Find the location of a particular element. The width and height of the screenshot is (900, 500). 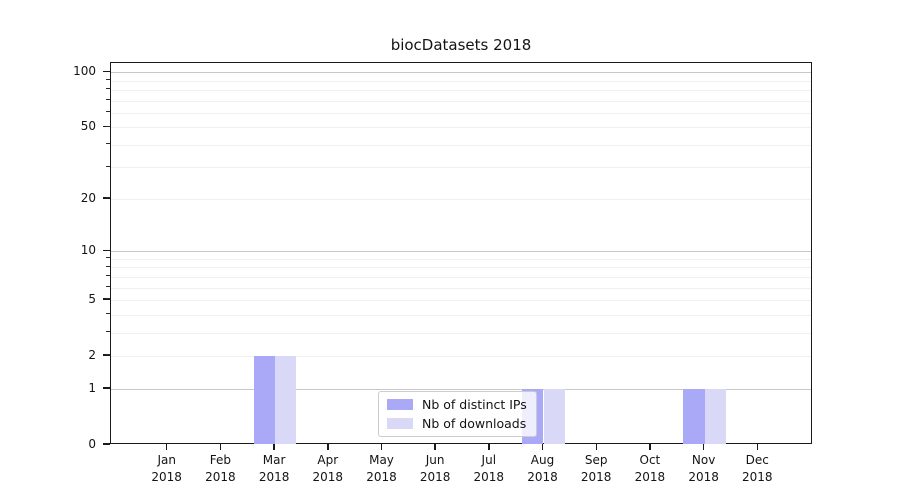

x-tick-label-jan: Jan 2018 is located at coordinates (167, 469).